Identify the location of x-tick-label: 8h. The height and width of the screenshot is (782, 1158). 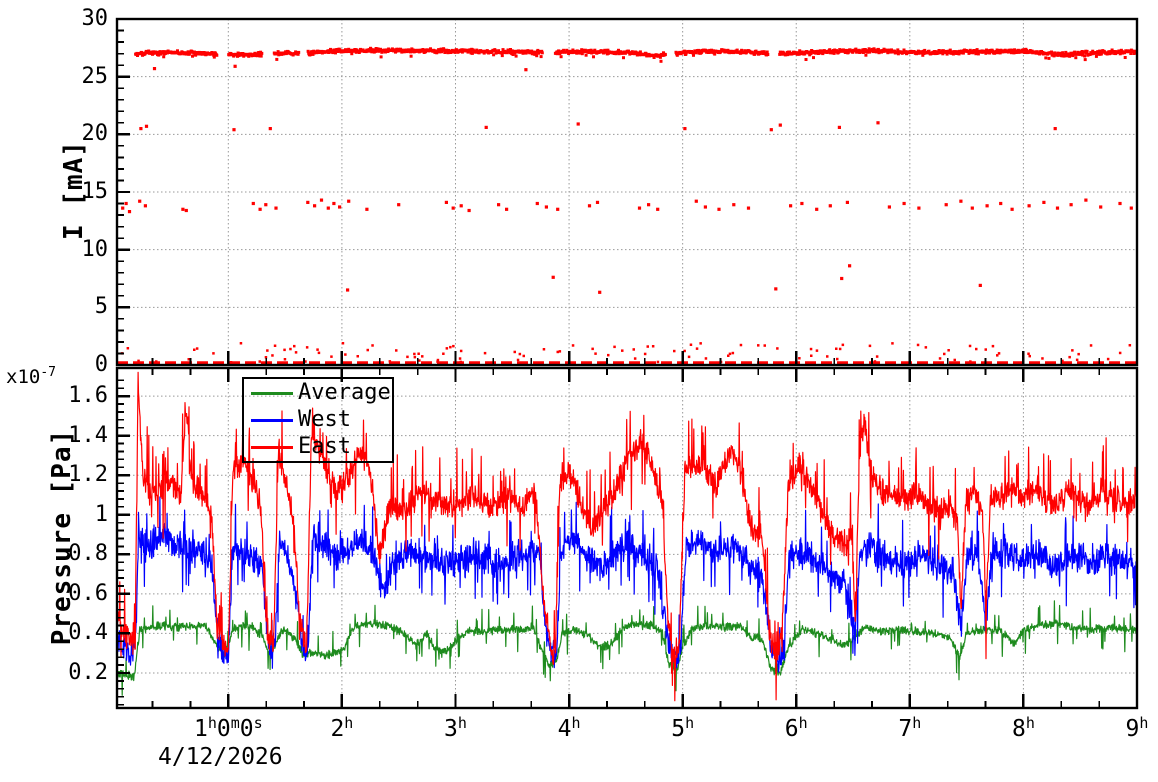
(1023, 728).